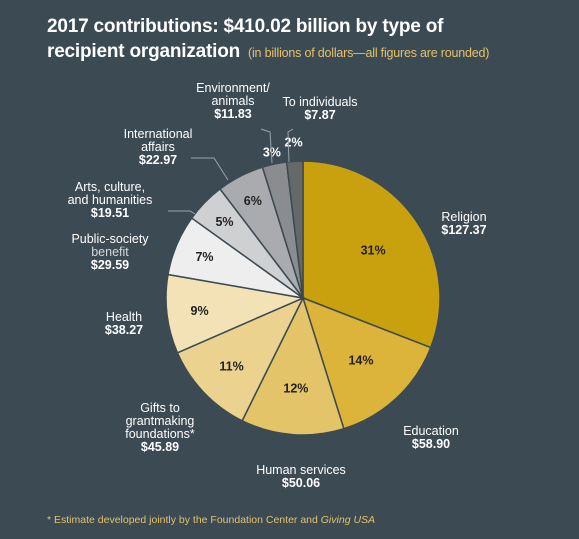 This screenshot has width=579, height=539. What do you see at coordinates (295, 389) in the screenshot?
I see `percent-label-human-services: 12%` at bounding box center [295, 389].